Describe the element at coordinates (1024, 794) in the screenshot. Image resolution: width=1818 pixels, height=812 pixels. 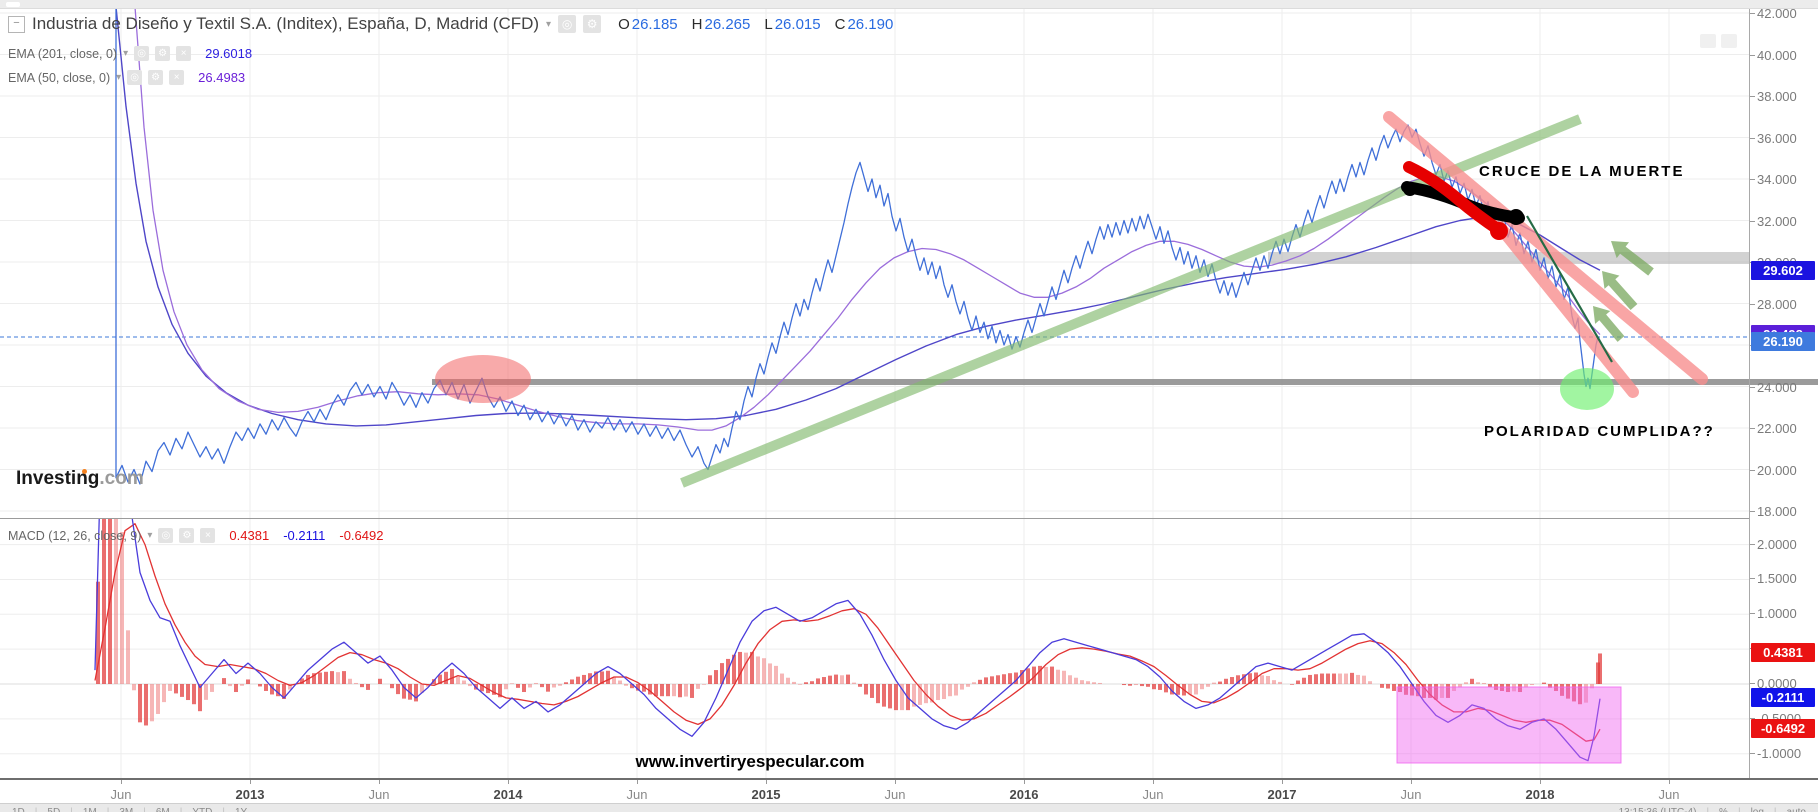
I see `time-axis-label: 2016` at that location.